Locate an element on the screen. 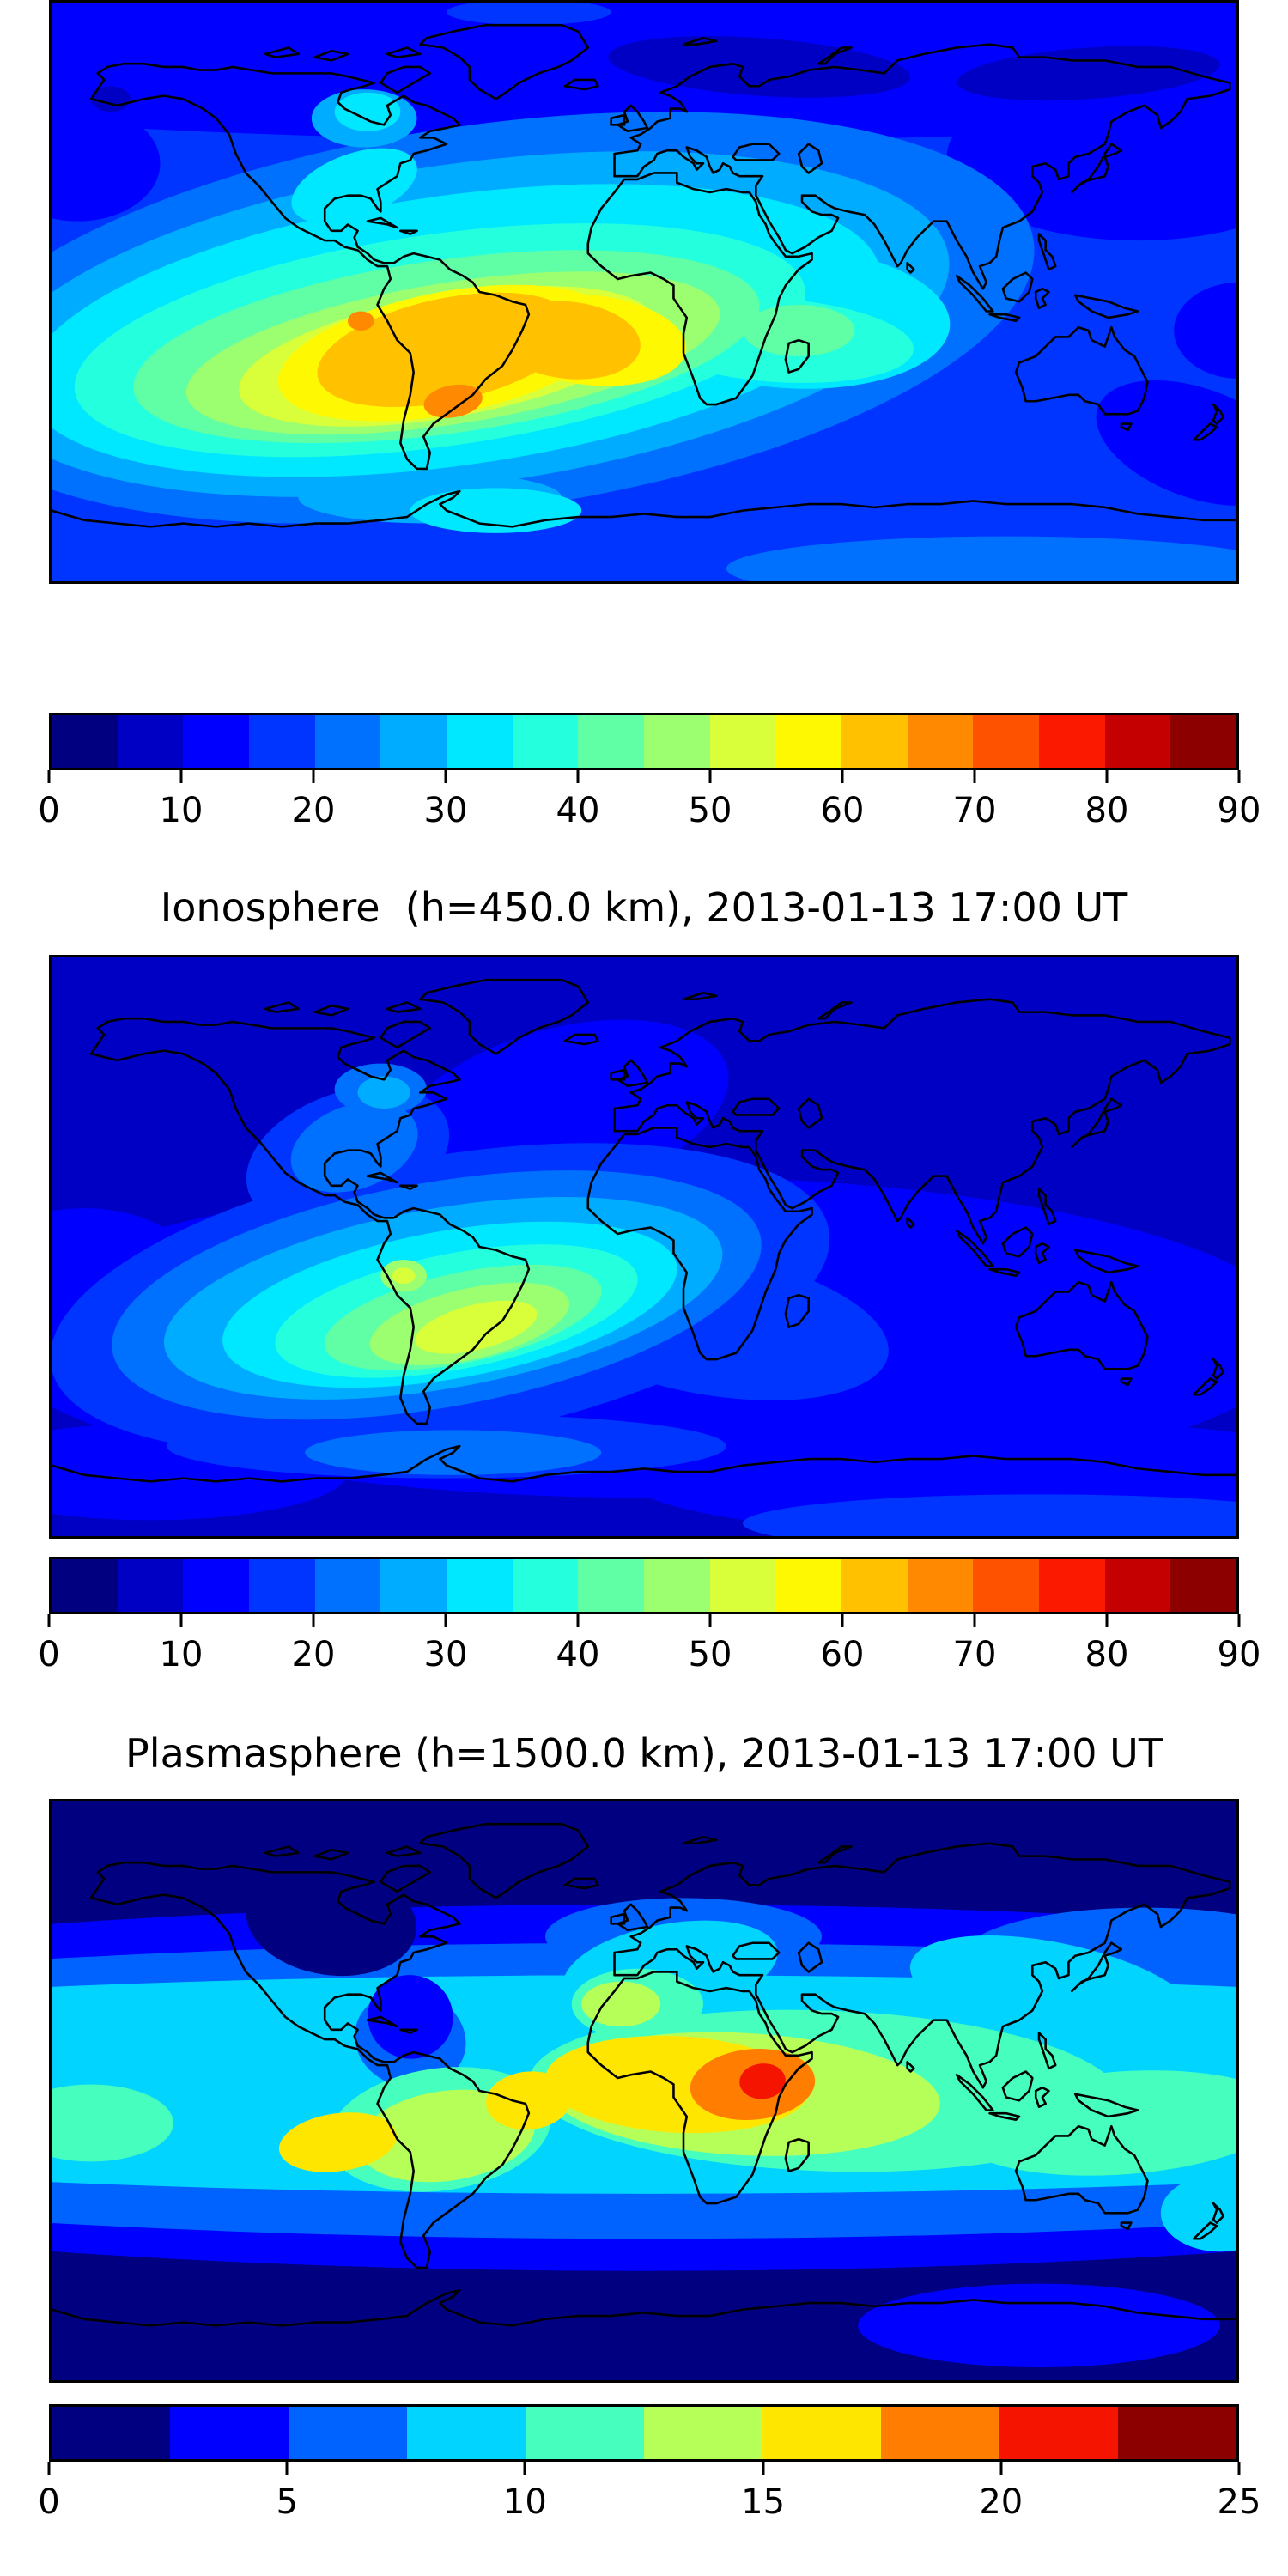  colorbar-ticks-ionosphere is located at coordinates (644, 1621).